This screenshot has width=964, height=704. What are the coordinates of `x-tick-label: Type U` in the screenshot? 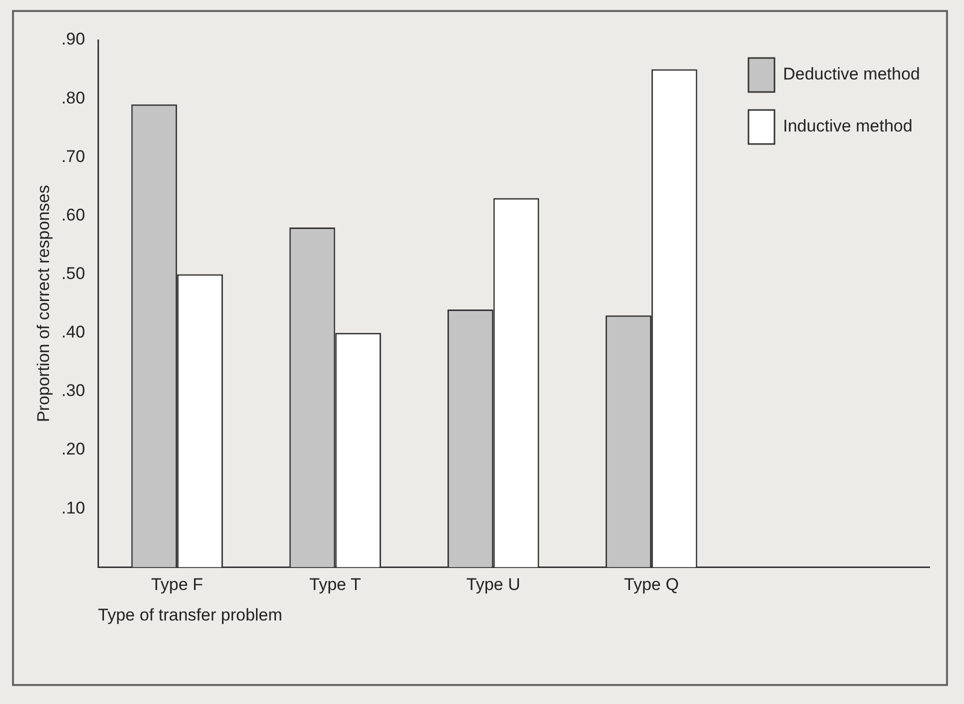 It's located at (493, 584).